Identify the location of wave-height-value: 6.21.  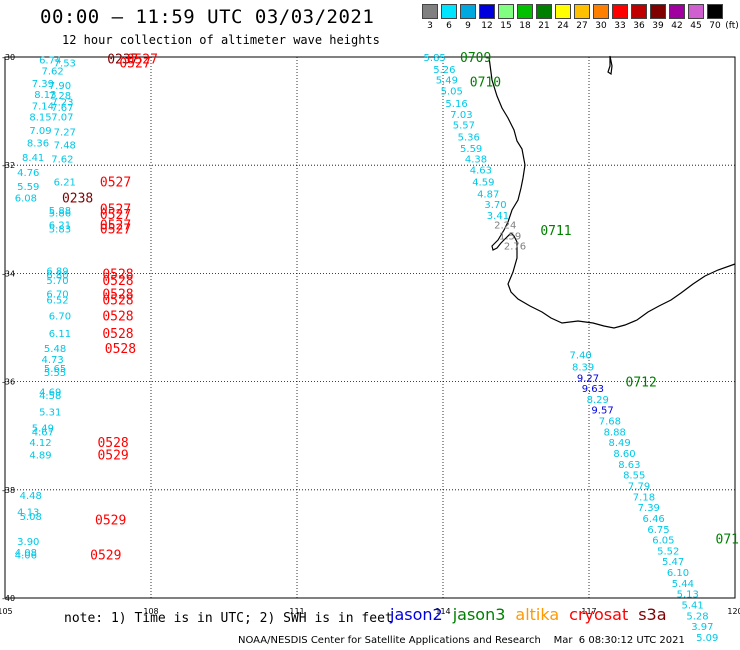
(65, 182).